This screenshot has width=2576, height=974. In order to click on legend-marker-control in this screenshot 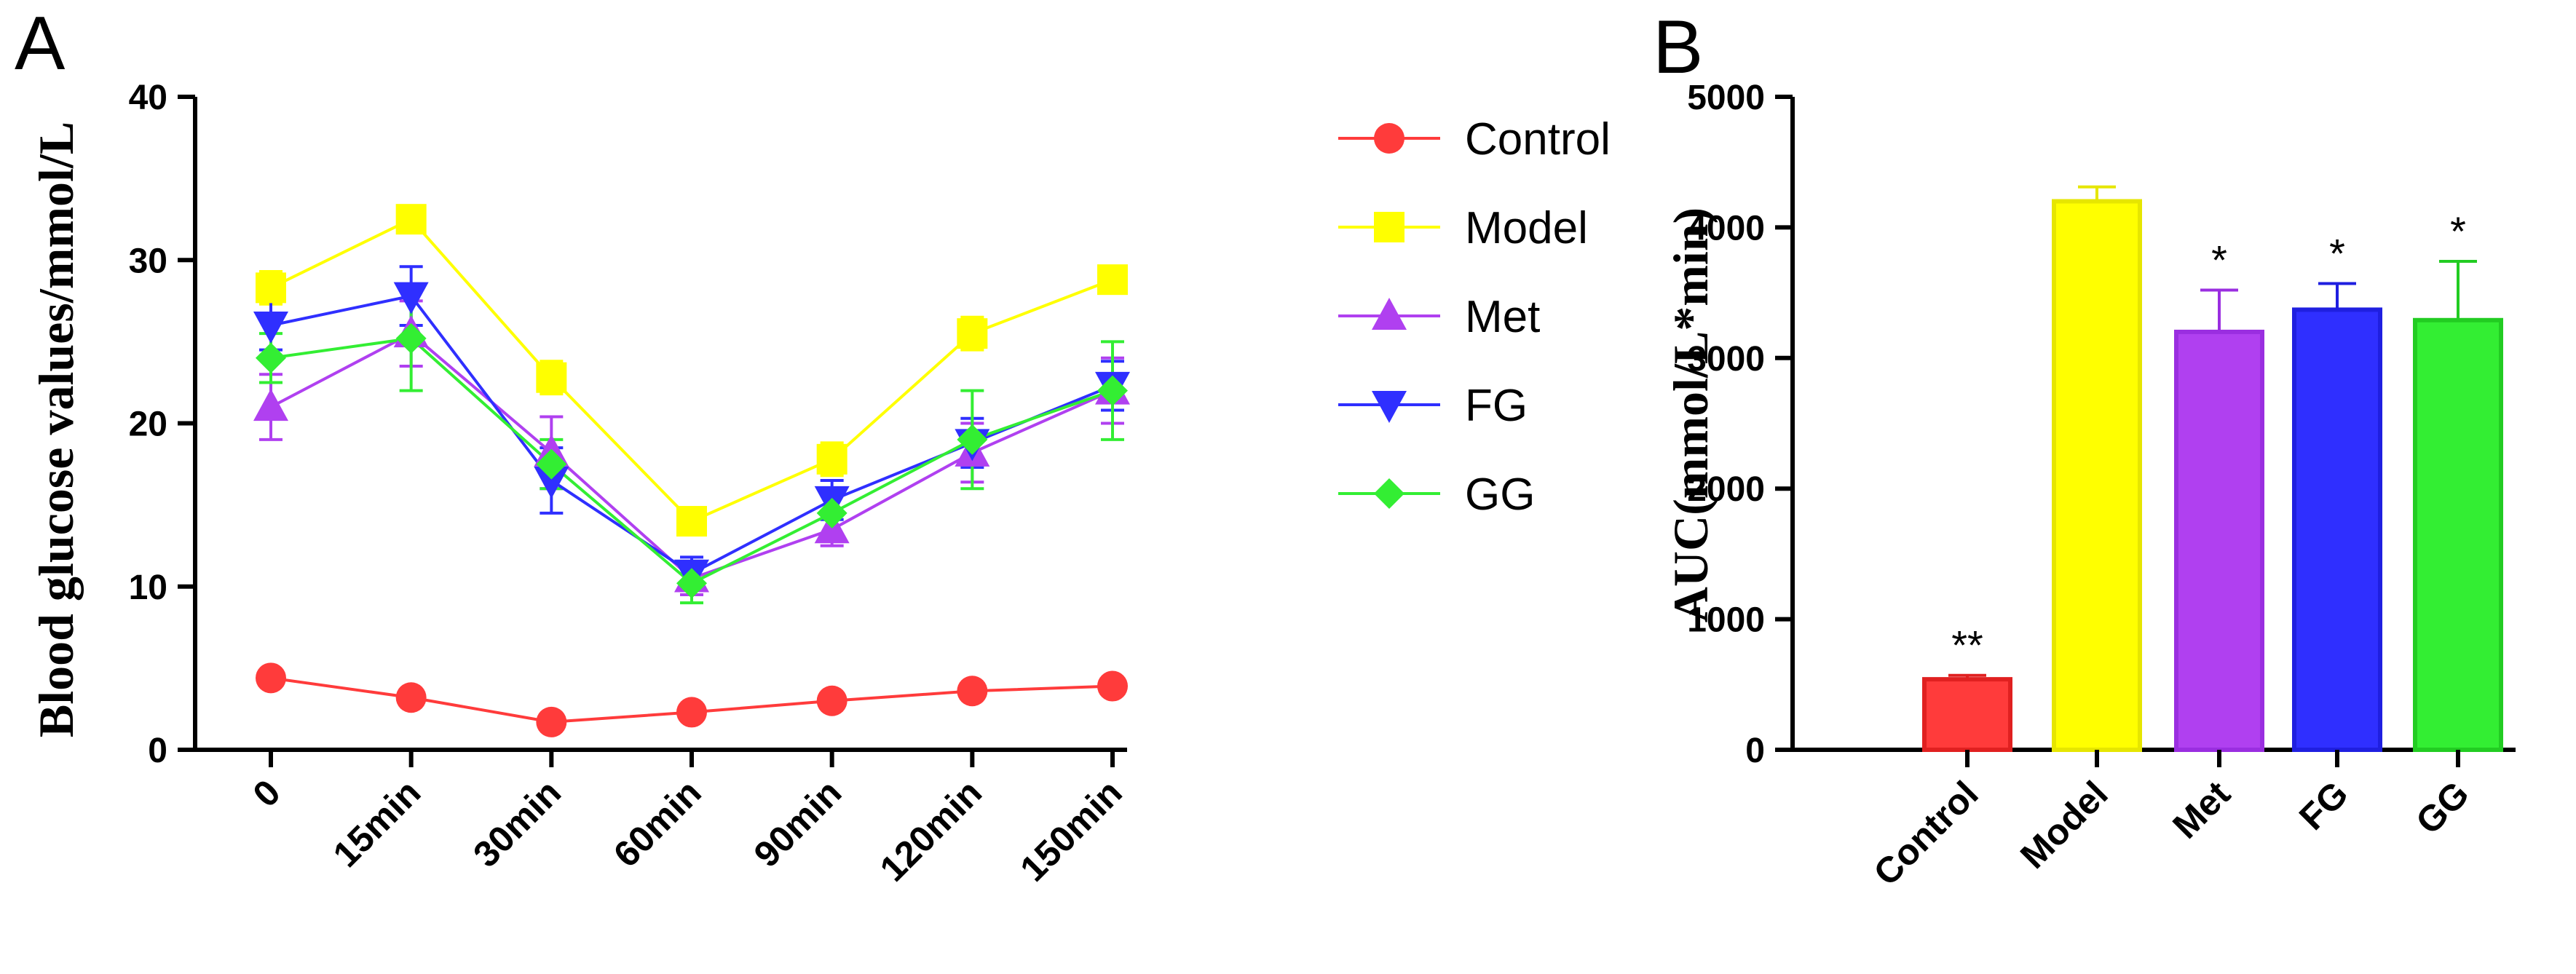, I will do `click(1389, 138)`.